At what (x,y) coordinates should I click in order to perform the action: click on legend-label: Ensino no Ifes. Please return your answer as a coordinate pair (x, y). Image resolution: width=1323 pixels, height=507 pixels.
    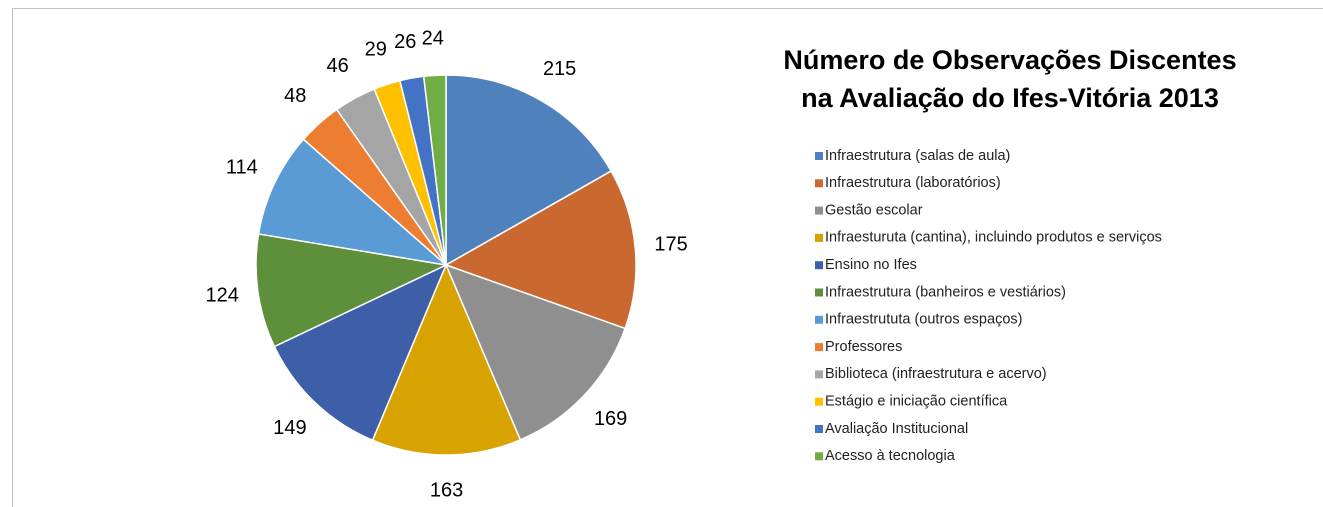
    Looking at the image, I should click on (871, 265).